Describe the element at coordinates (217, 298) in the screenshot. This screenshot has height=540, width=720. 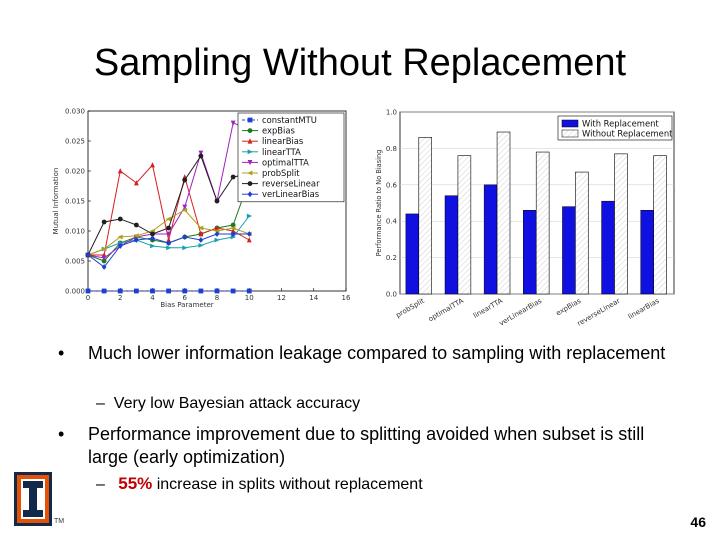
I see `x-tick-label: 8` at that location.